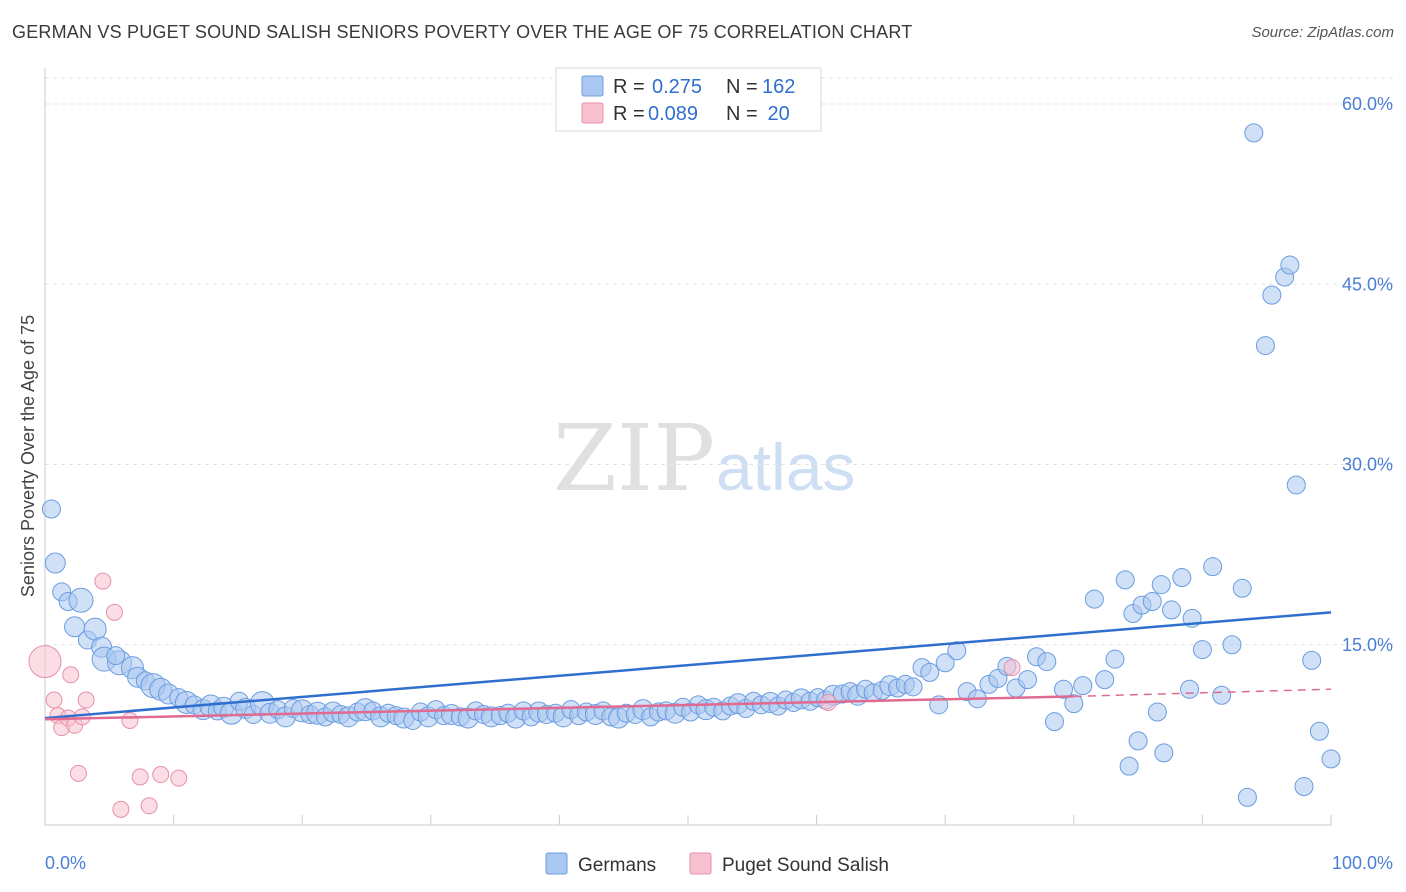 The width and height of the screenshot is (1406, 892). I want to click on y-tick-label: 30.0%, so click(1367, 465).